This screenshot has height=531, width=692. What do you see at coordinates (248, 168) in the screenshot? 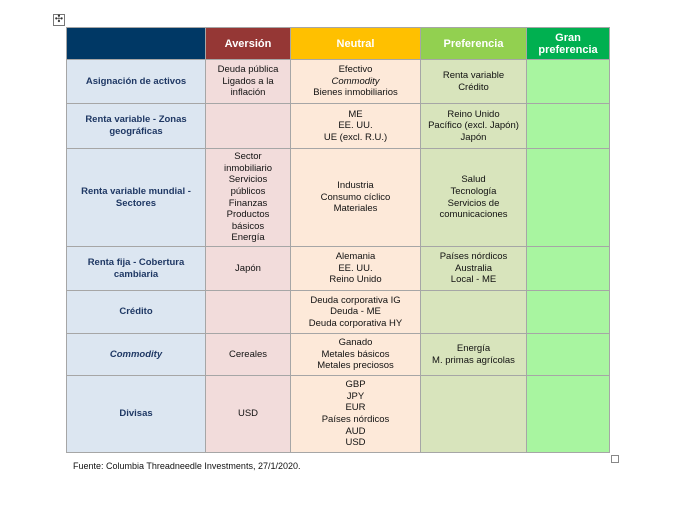
I see `cell-line: inmobiliario` at bounding box center [248, 168].